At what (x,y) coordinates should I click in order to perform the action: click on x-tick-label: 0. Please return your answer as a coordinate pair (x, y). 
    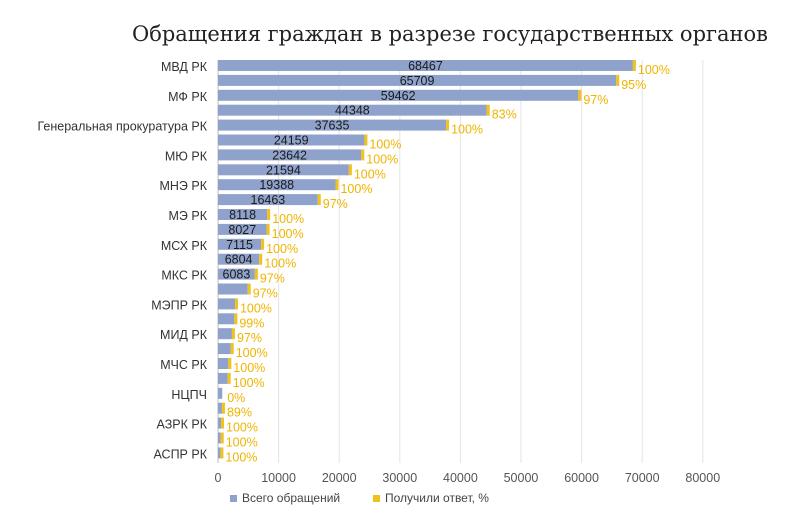
    Looking at the image, I should click on (218, 478).